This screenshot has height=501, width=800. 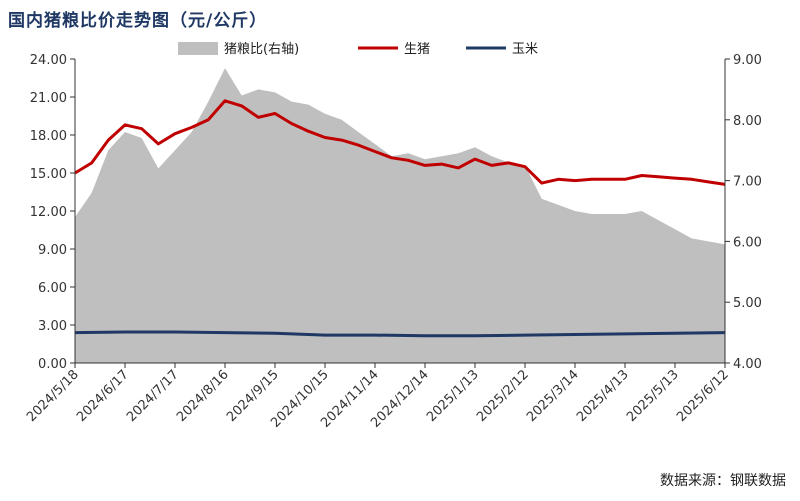 What do you see at coordinates (52, 288) in the screenshot?
I see `y-left-tick-label: 6.00` at bounding box center [52, 288].